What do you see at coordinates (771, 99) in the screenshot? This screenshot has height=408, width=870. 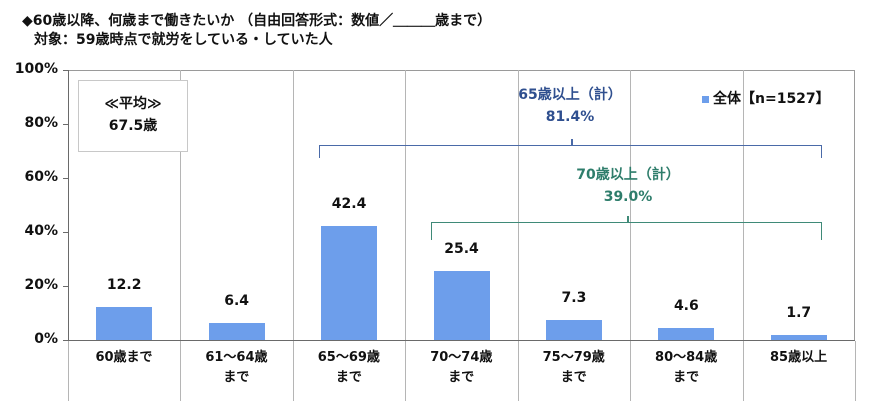 I see `legend-label: 全体【n=1527】` at bounding box center [771, 99].